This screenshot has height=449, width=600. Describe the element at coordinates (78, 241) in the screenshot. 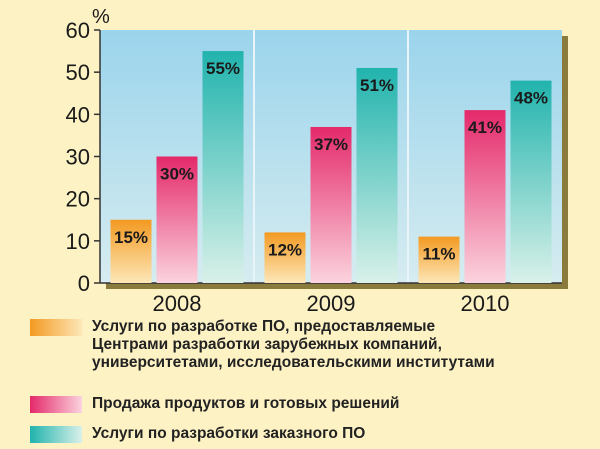

I see `y-tick-label: 10` at that location.